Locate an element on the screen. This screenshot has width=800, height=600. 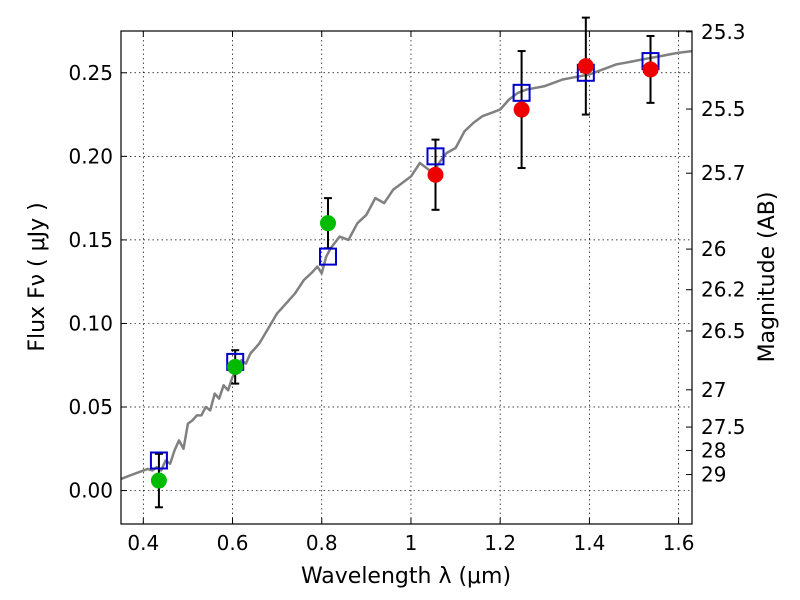
y2-tick-label: 26.2 is located at coordinates (723, 290).